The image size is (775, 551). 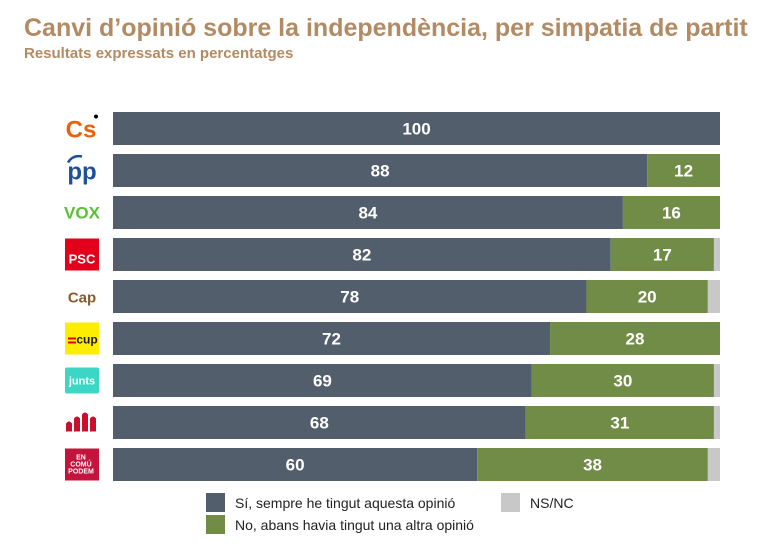 I want to click on cs-logo-icon: Cs, so click(x=82, y=129).